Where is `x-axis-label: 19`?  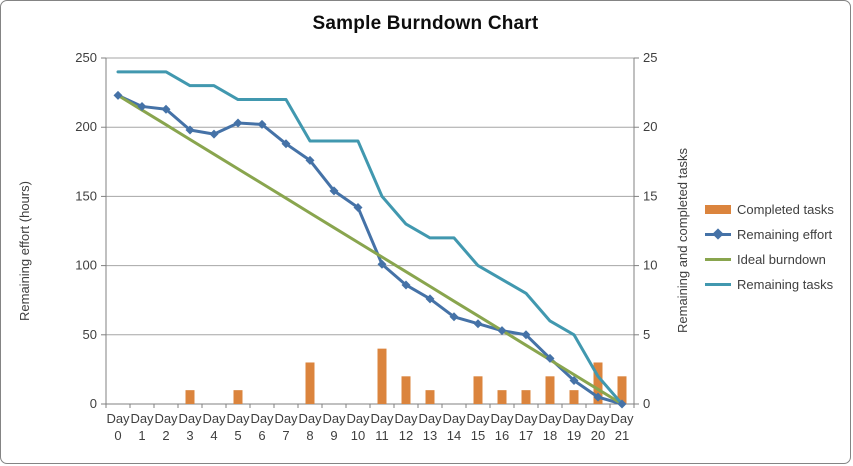 x-axis-label: 19 is located at coordinates (574, 435).